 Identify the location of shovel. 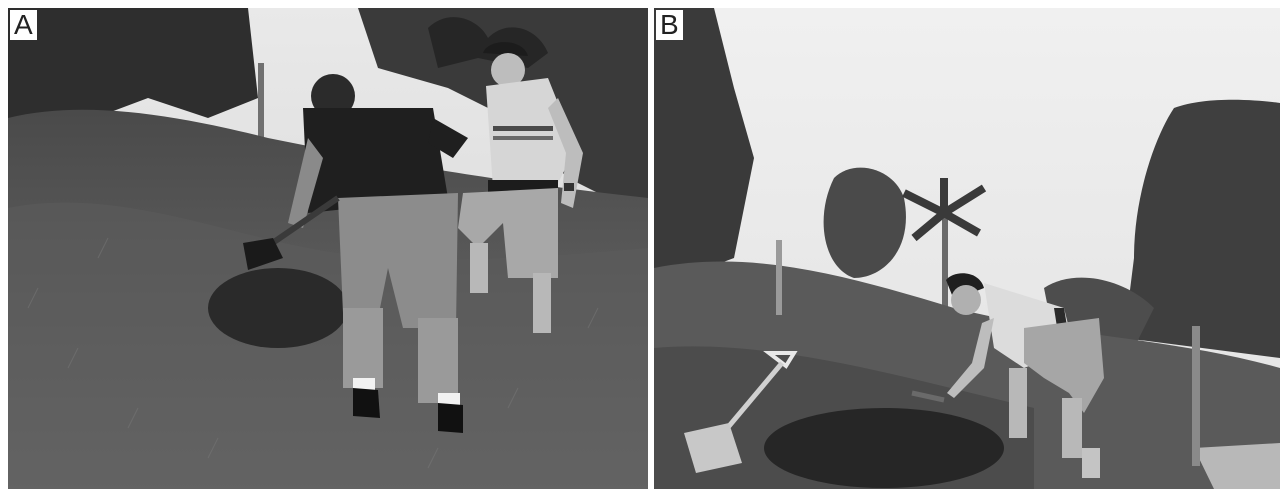
(741, 412).